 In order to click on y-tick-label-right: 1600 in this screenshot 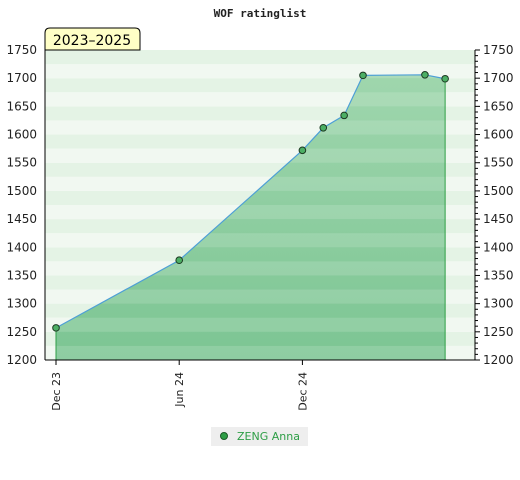, I will do `click(498, 135)`.